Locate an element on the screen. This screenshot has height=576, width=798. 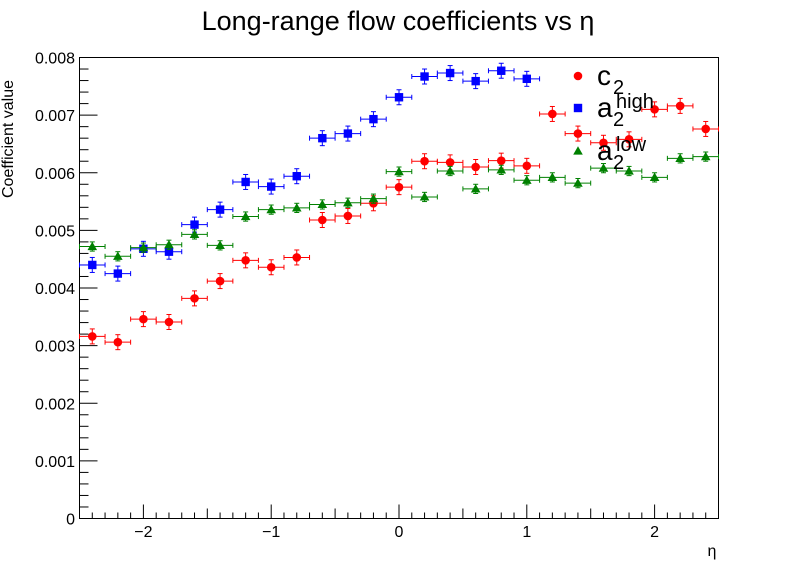
y-tick-label: 0.002 is located at coordinates (55, 404).